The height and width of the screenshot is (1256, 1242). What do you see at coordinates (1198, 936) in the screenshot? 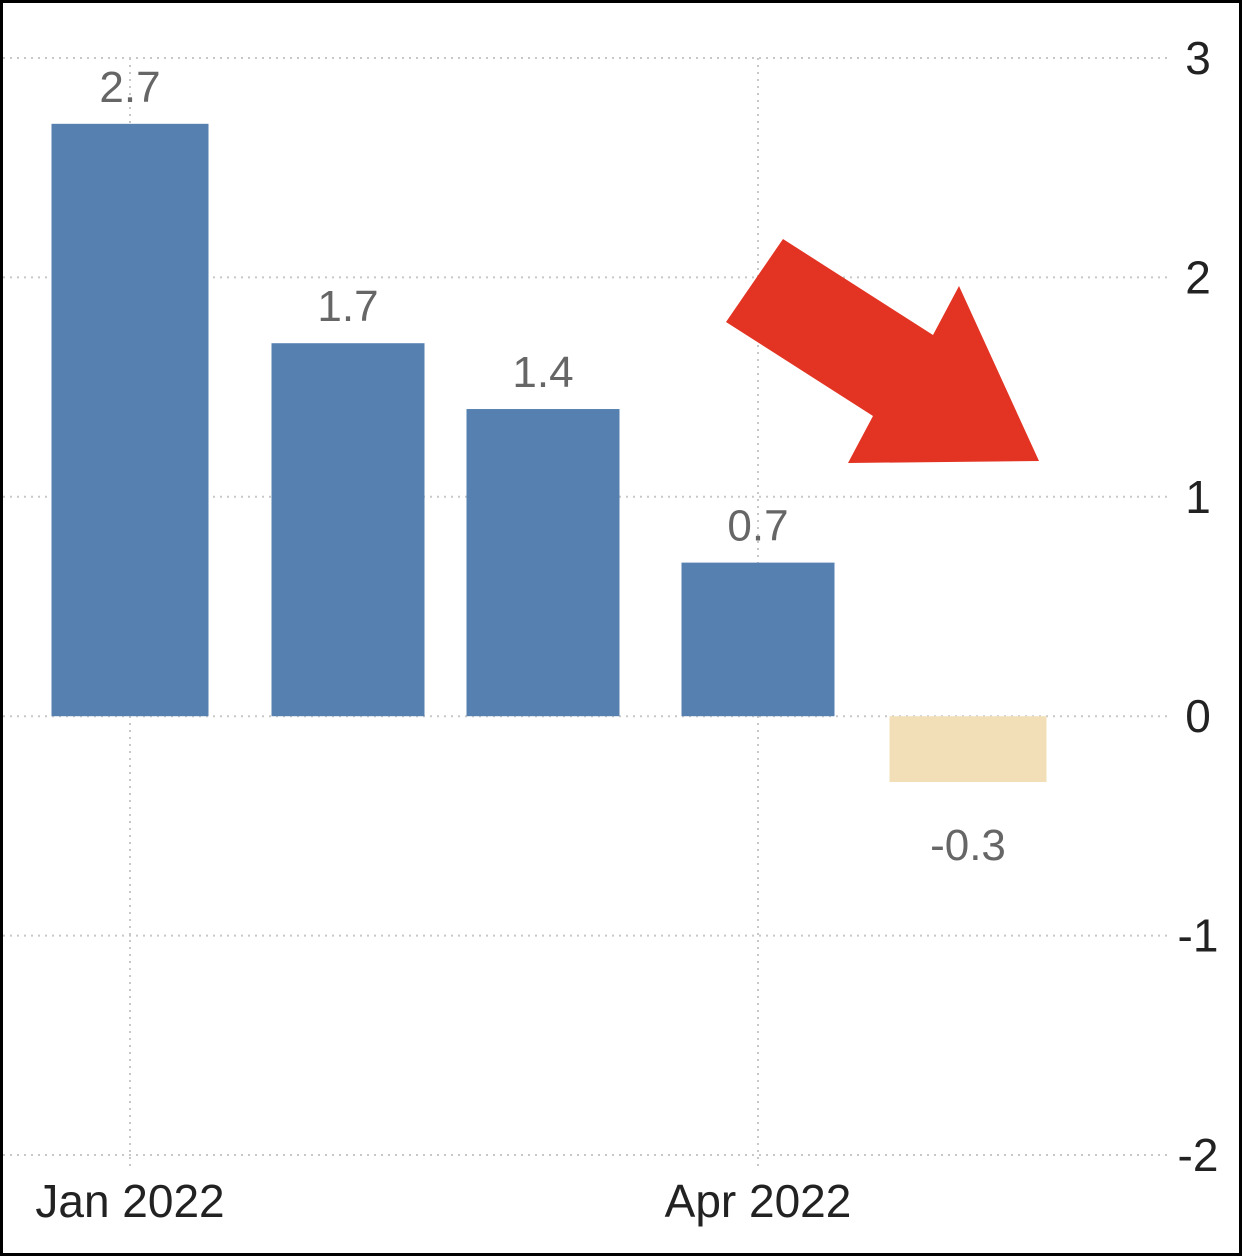
I see `y-tick-label: -1` at bounding box center [1198, 936].